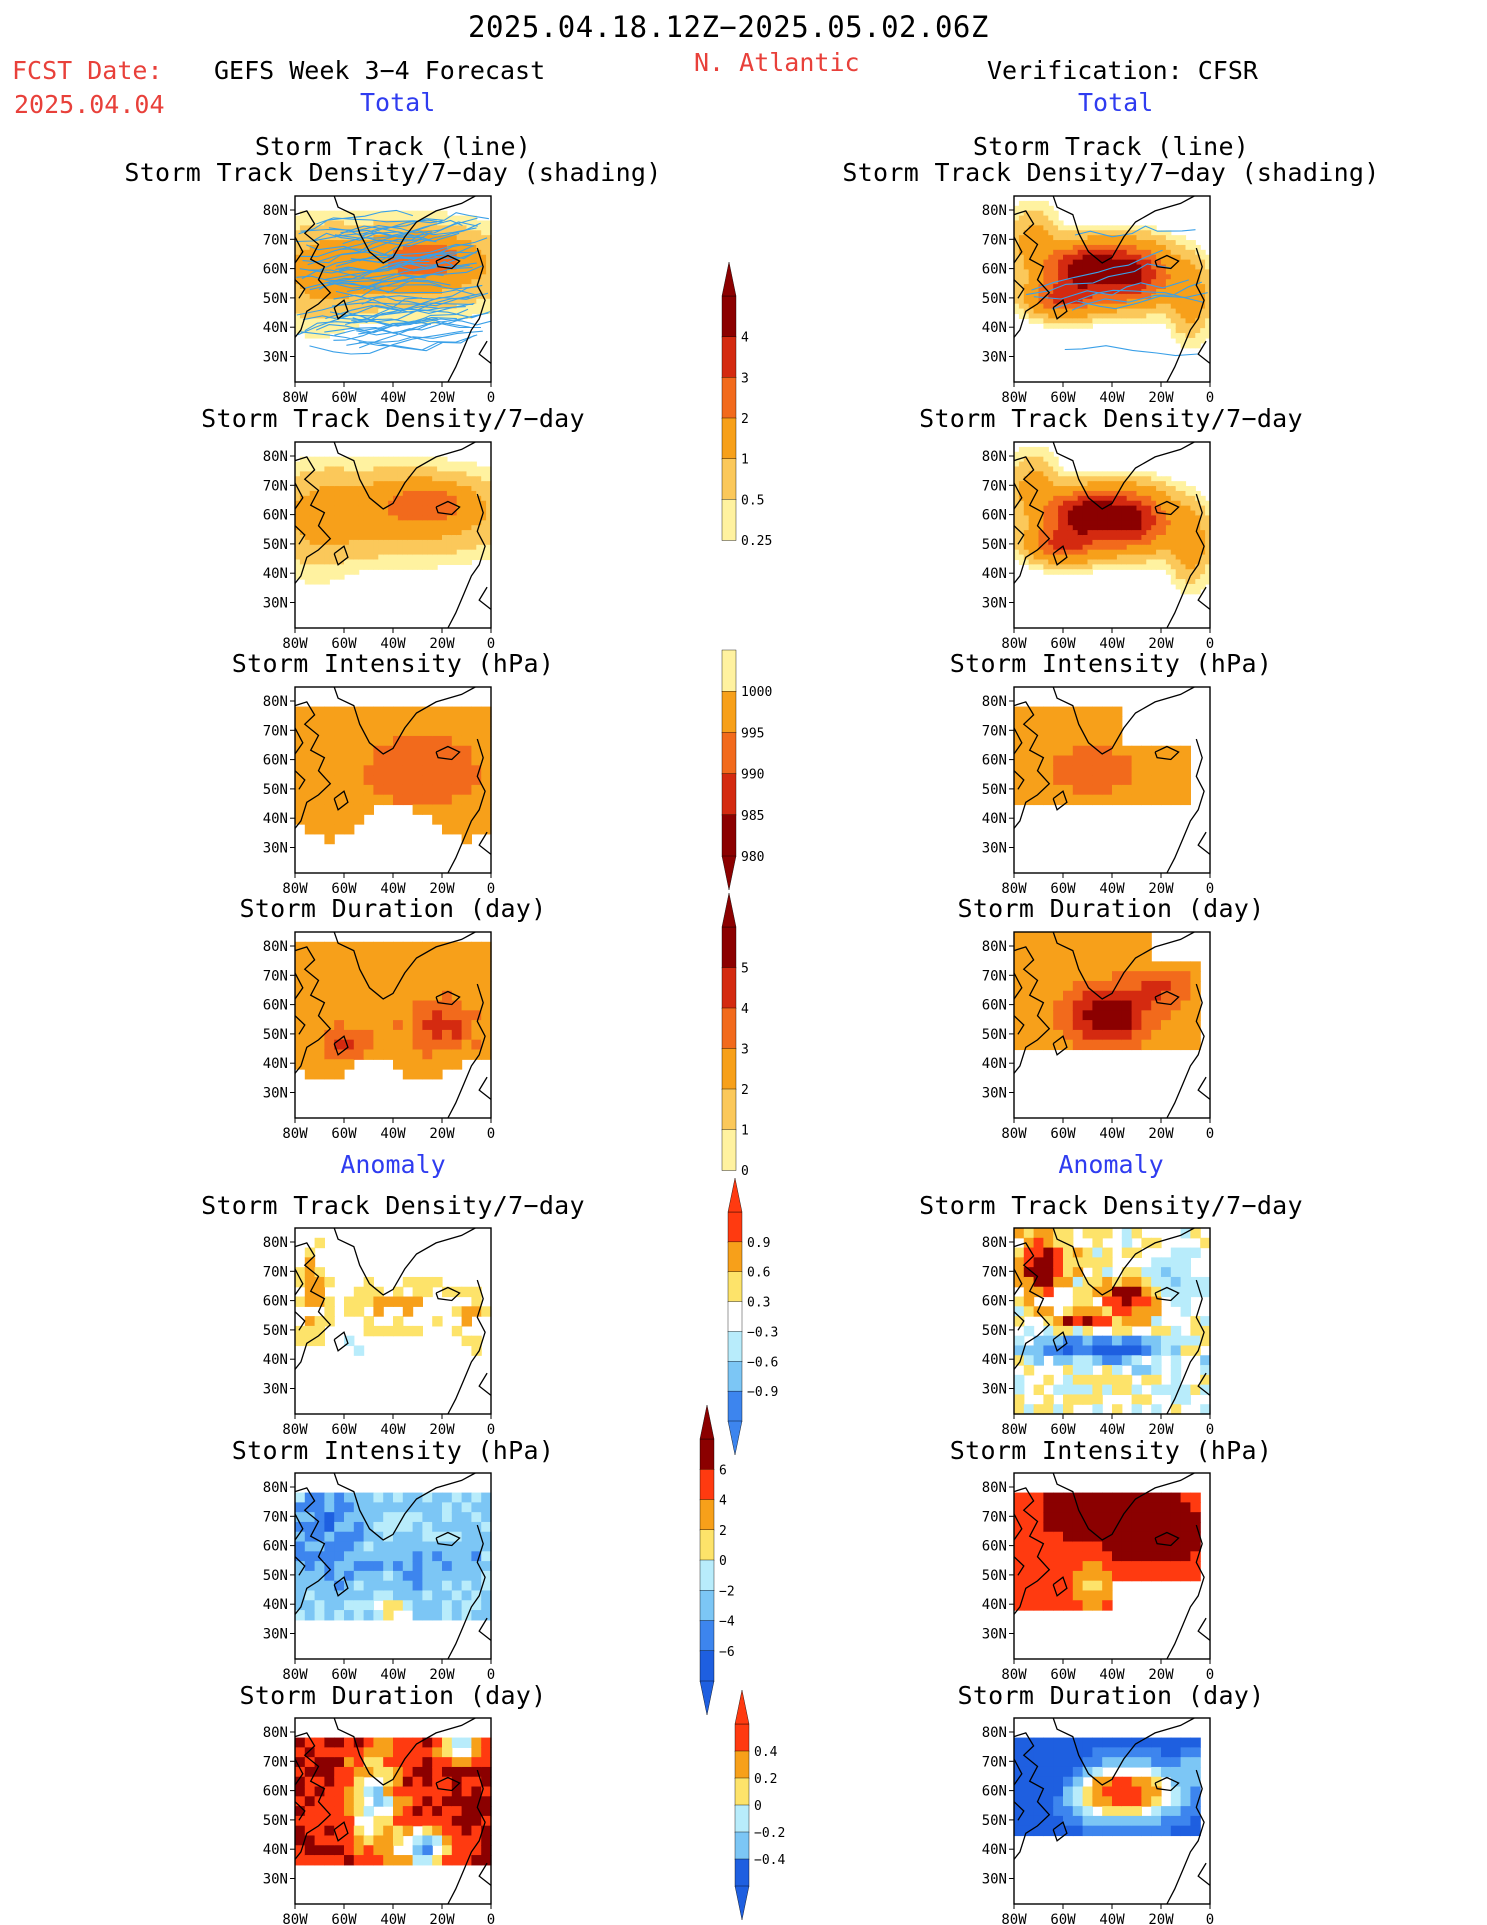  Describe the element at coordinates (717, 1560) in the screenshot. I see `colorbar-anom-intensity: 6 4 2 0 −2 −4 −6` at that location.